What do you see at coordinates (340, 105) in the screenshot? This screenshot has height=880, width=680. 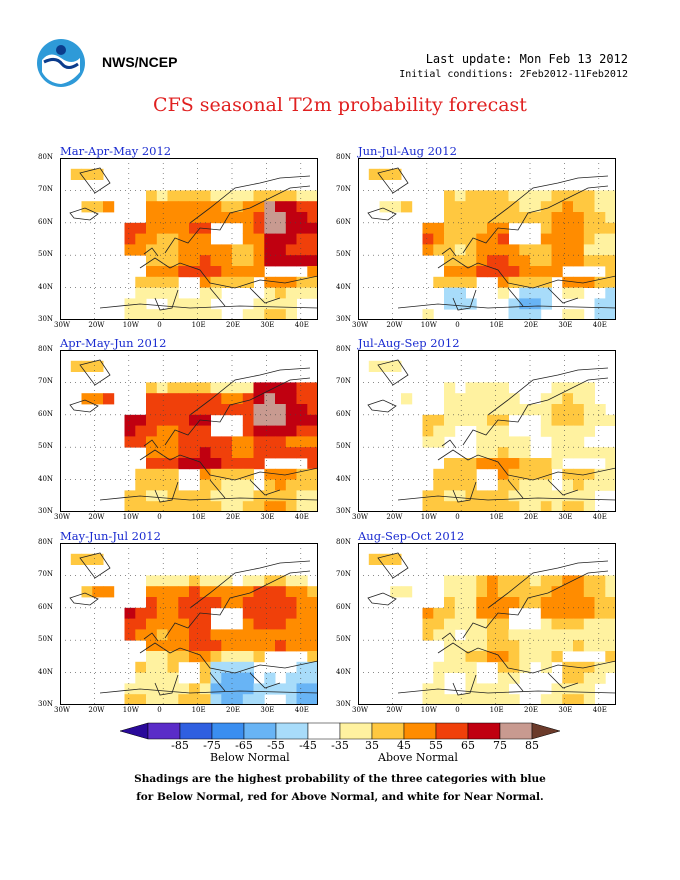 I see `page-title: CFS seasonal T2m probability forecast` at bounding box center [340, 105].